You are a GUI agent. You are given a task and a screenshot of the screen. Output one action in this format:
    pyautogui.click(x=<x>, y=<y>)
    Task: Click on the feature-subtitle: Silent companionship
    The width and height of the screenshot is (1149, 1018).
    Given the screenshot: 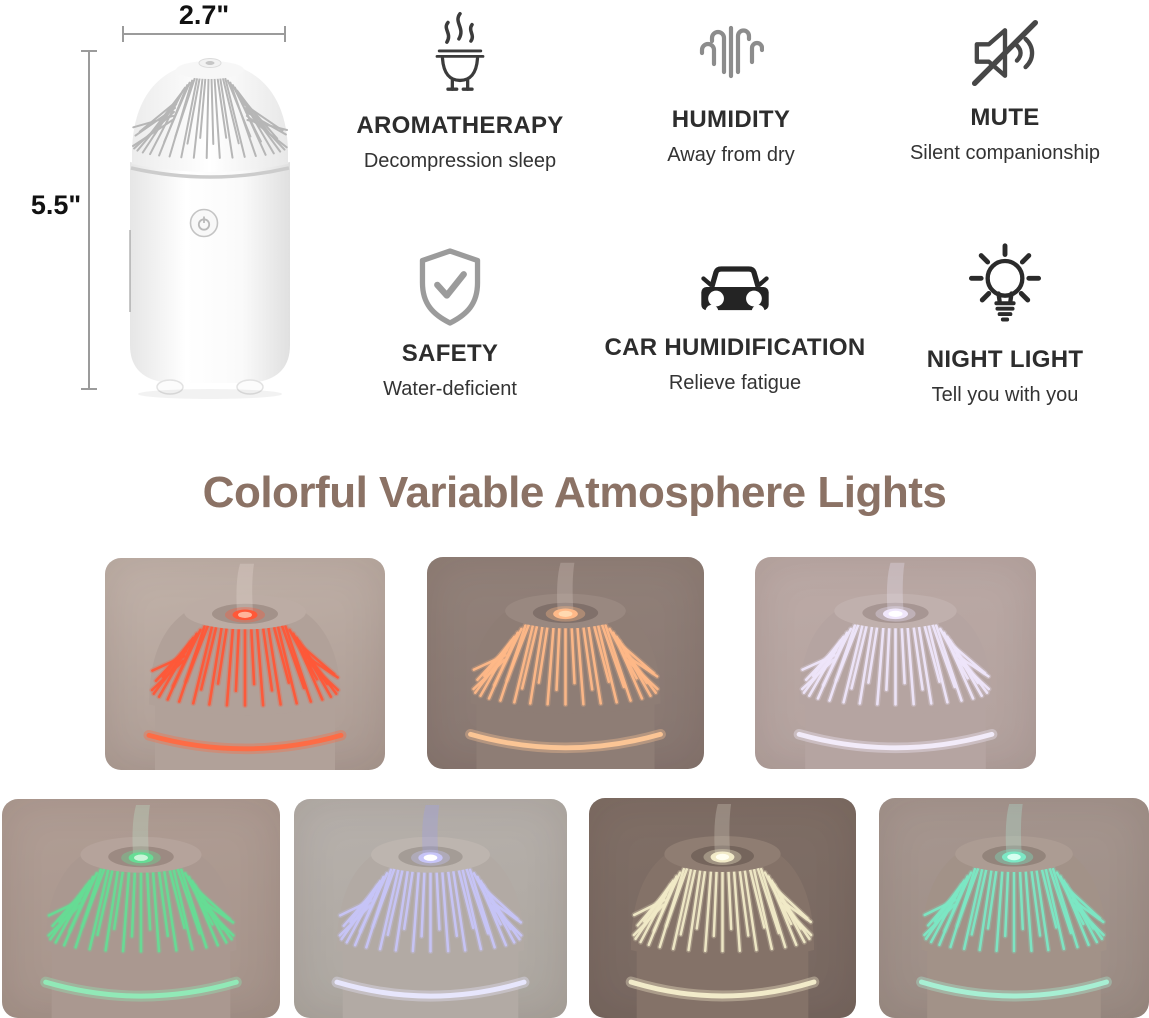 What is the action you would take?
    pyautogui.click(x=1005, y=153)
    